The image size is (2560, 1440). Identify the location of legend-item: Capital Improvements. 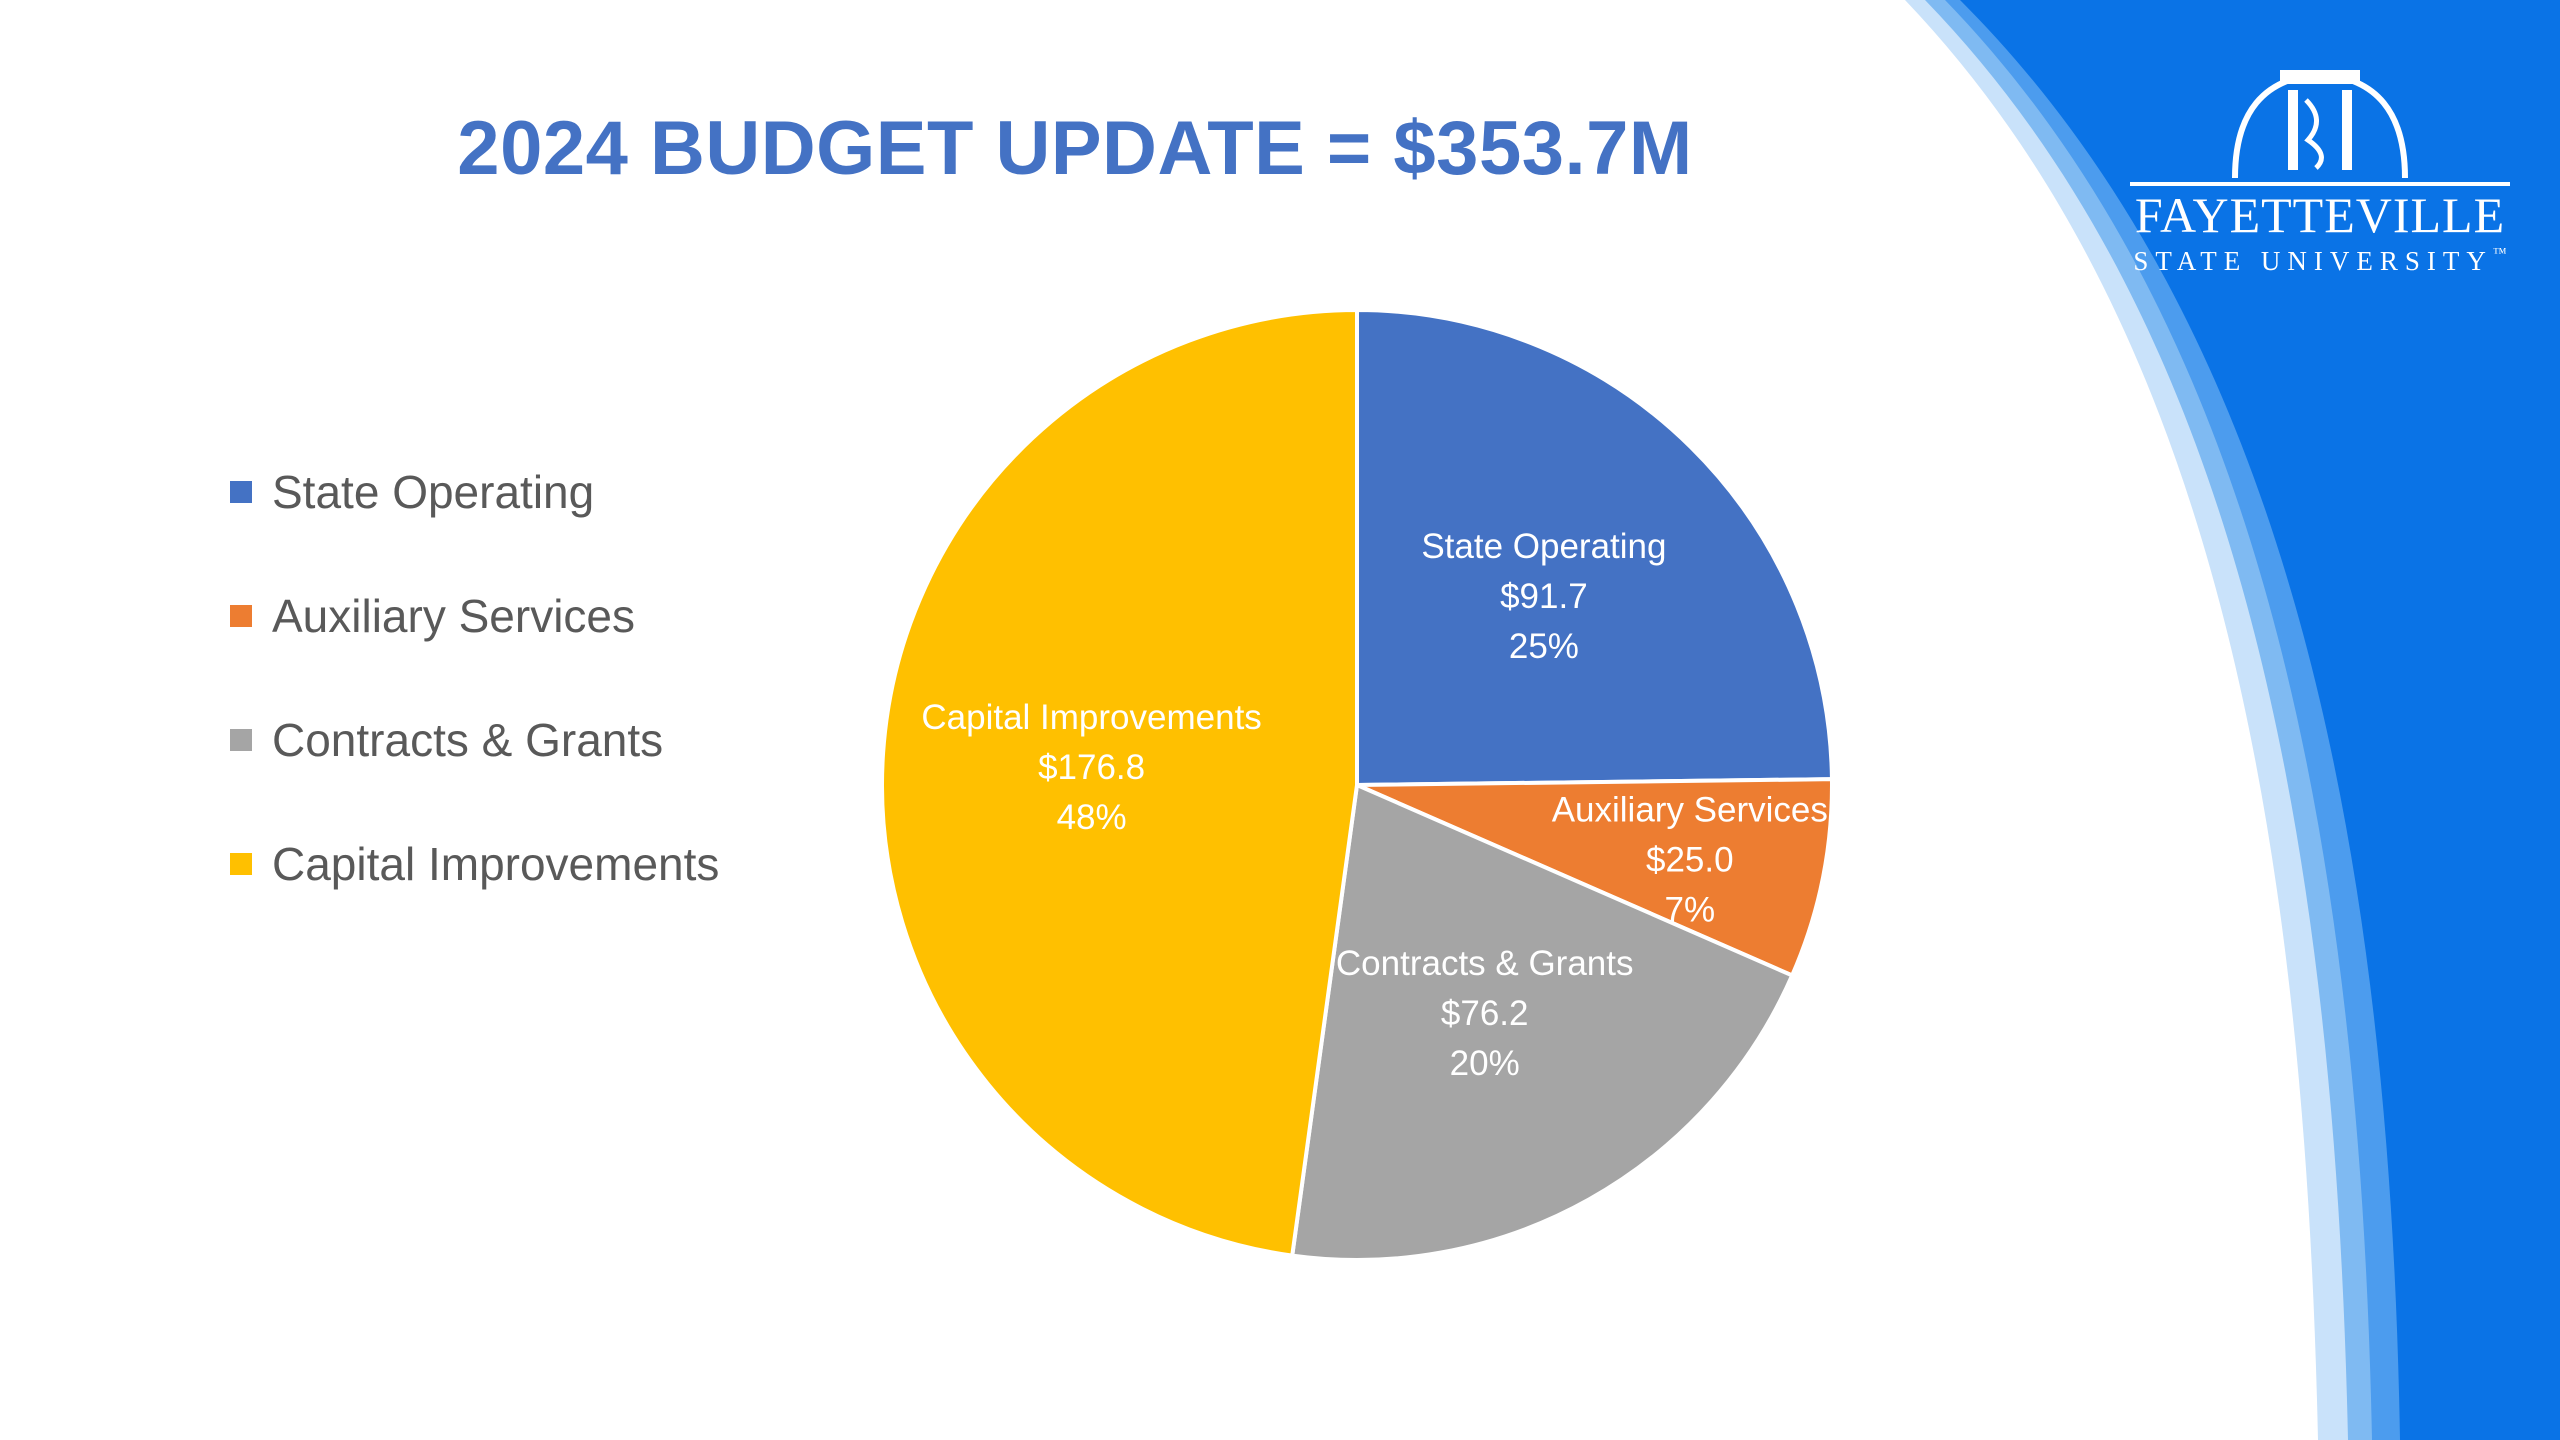
(474, 864).